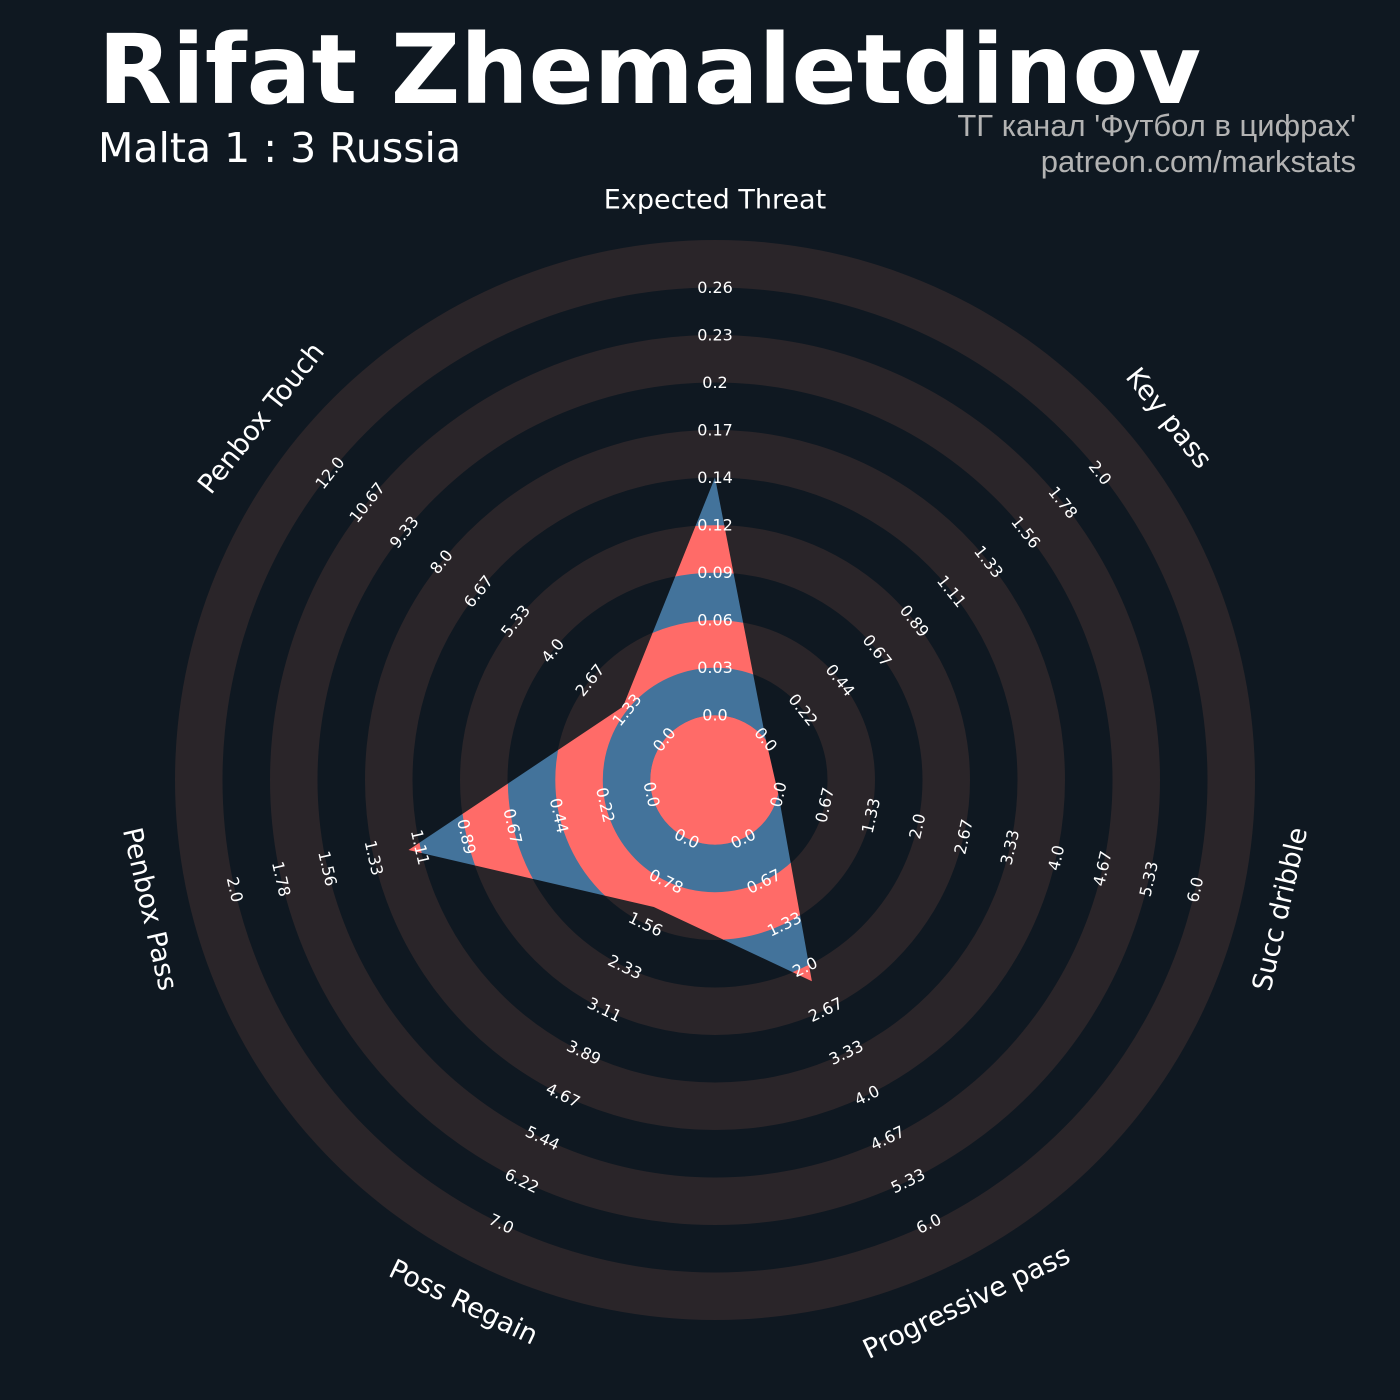  Describe the element at coordinates (715, 525) in the screenshot. I see `tick-label: 0.12` at that location.